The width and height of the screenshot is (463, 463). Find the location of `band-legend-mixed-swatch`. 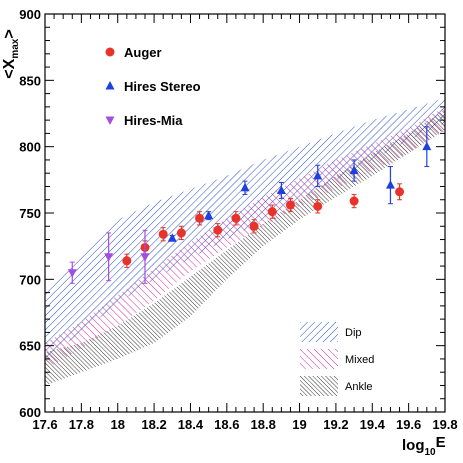

band-legend-mixed-swatch is located at coordinates (319, 359).